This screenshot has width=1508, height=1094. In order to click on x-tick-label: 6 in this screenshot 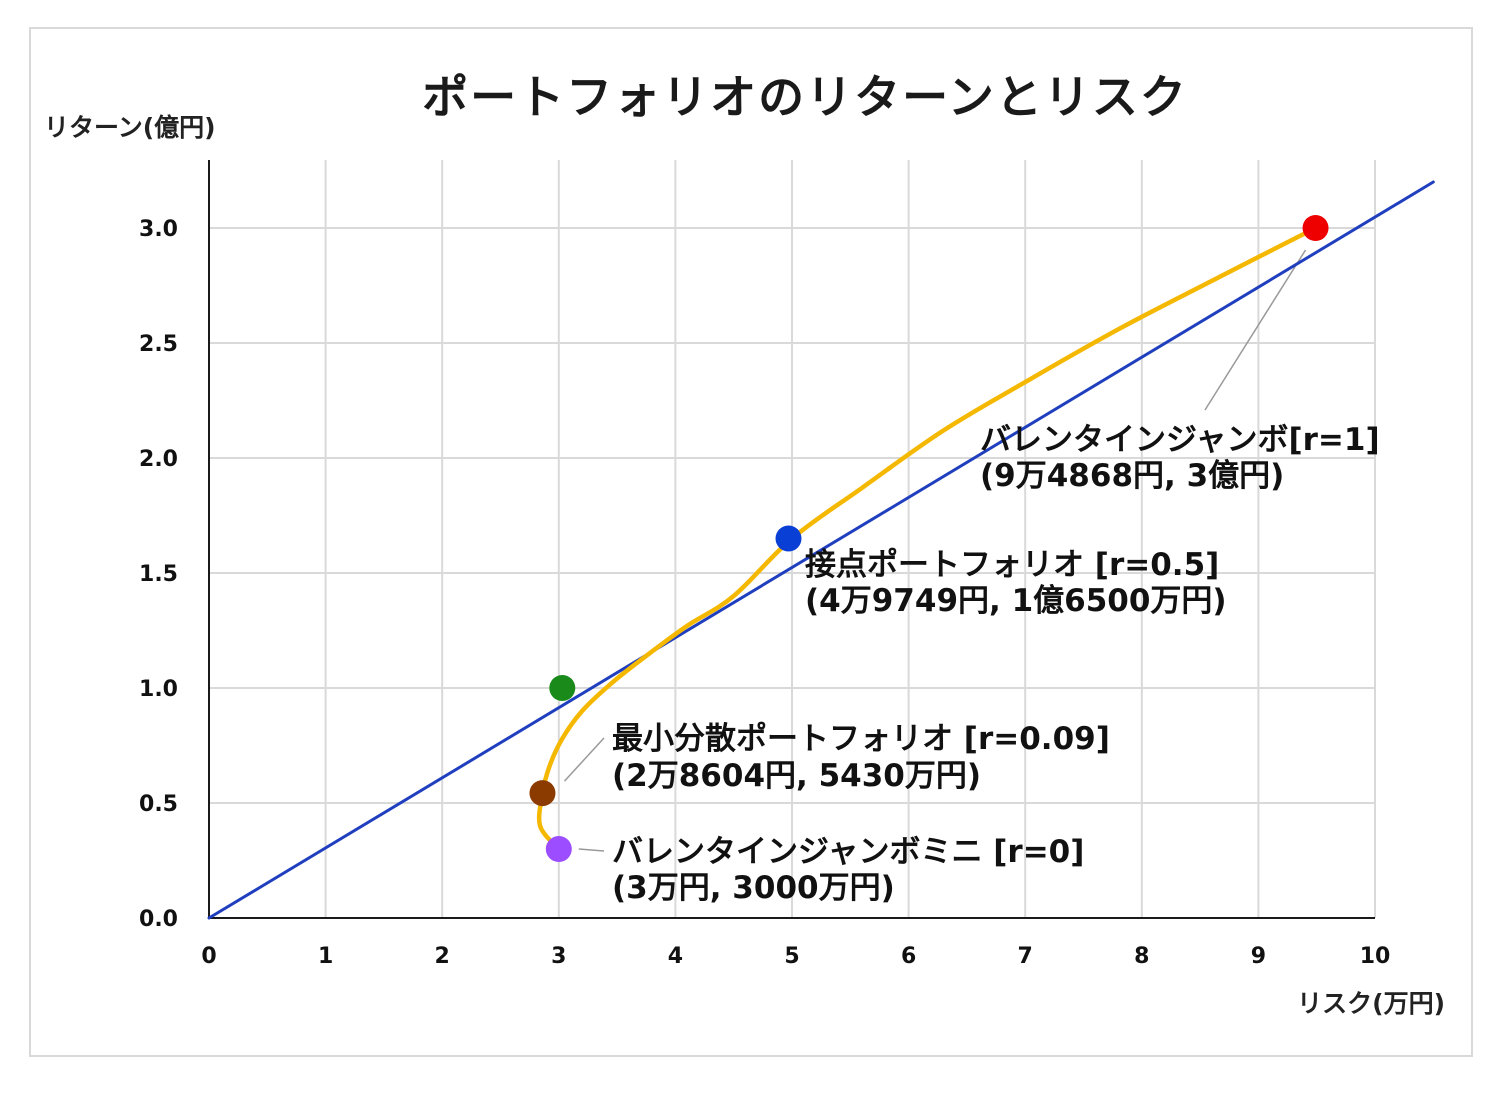, I will do `click(908, 956)`.